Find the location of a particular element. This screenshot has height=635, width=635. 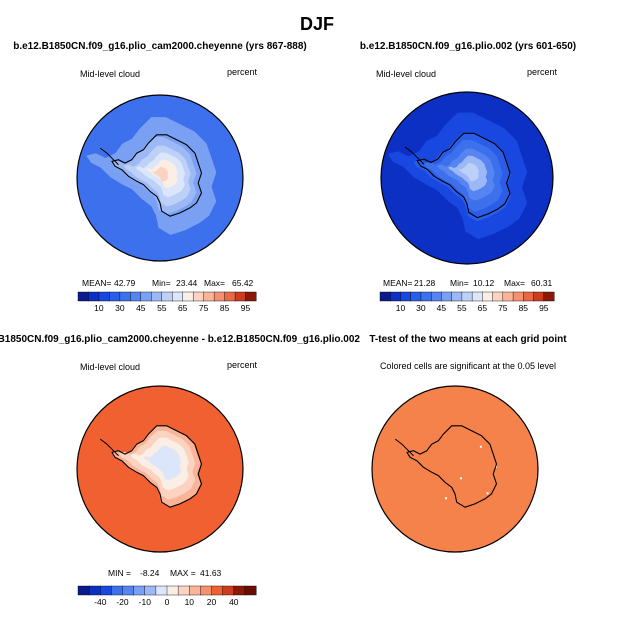

max-value: 65.42 is located at coordinates (243, 283).